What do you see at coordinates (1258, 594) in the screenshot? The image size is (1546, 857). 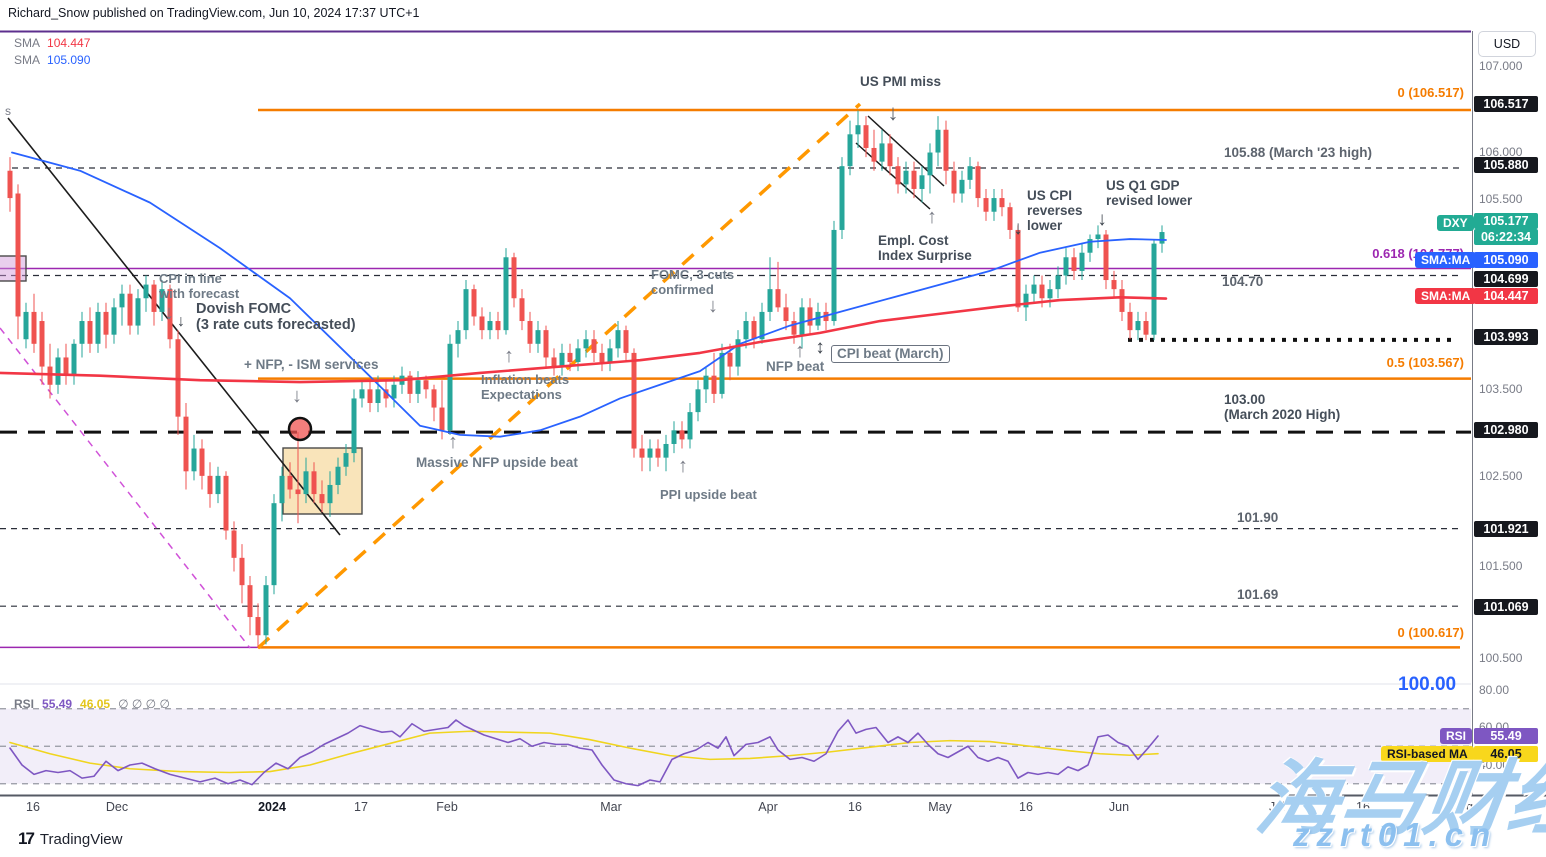 I see `annotation: 101.69` at bounding box center [1258, 594].